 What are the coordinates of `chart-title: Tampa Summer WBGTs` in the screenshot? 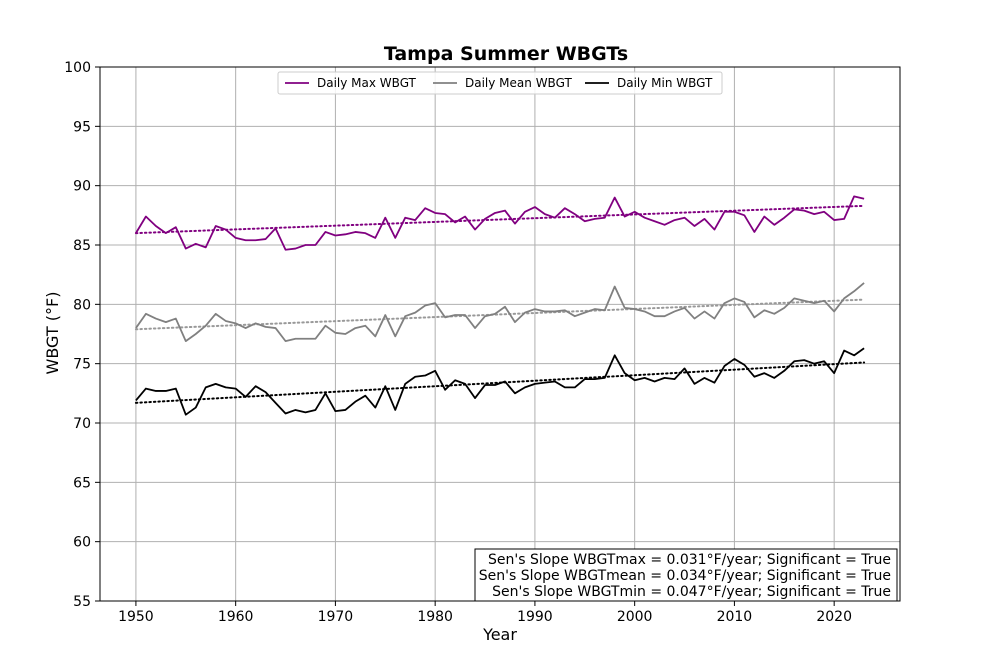 It's located at (506, 54).